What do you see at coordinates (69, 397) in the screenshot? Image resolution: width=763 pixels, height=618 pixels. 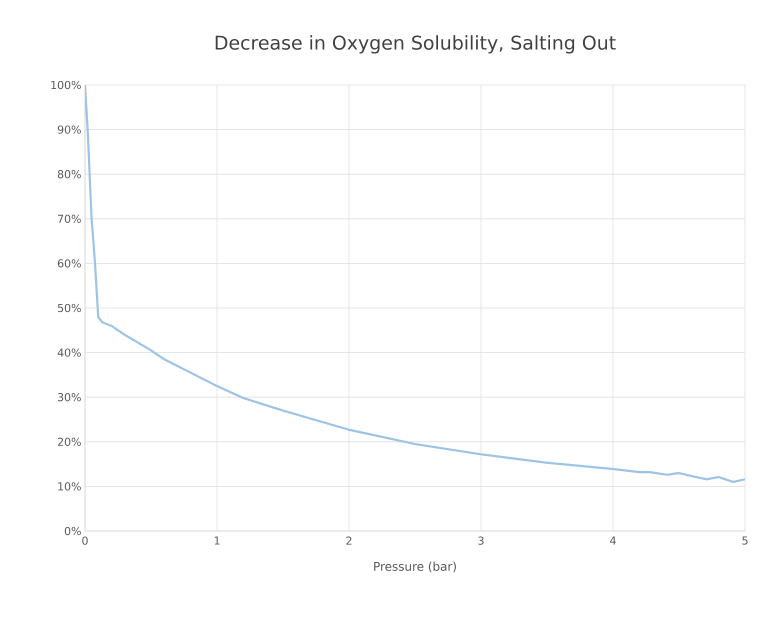 I see `y-tick-label: 30%` at bounding box center [69, 397].